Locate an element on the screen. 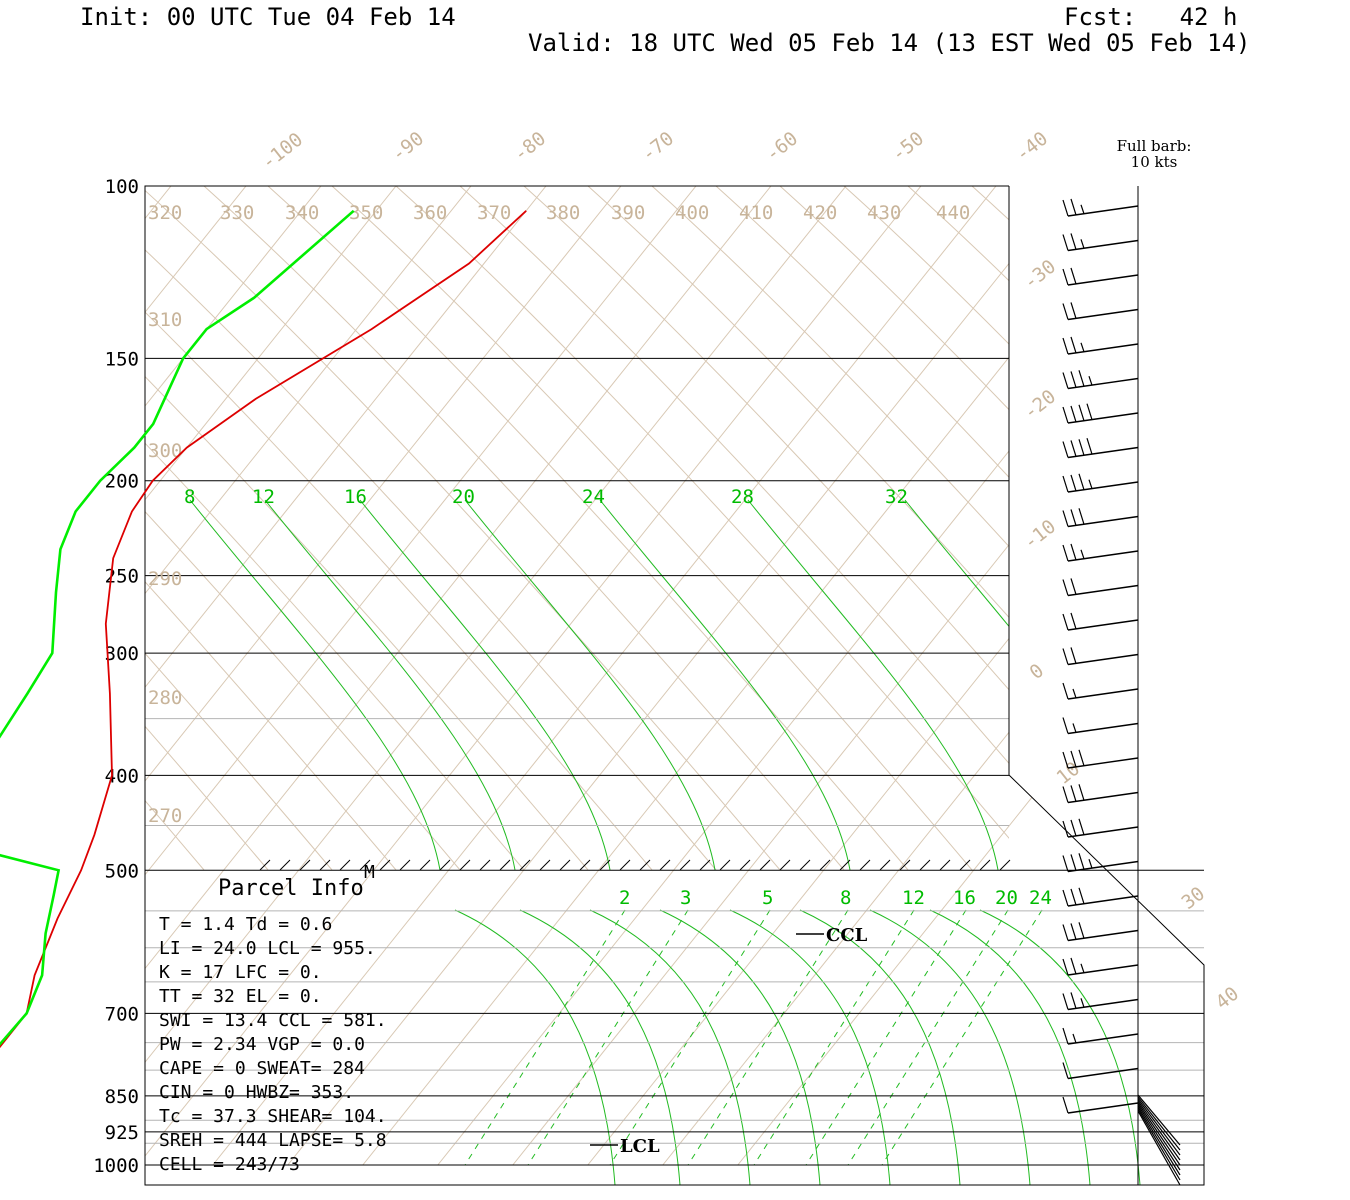 This screenshot has height=1200, width=1350. isotherm-label: -40 is located at coordinates (1032, 146).